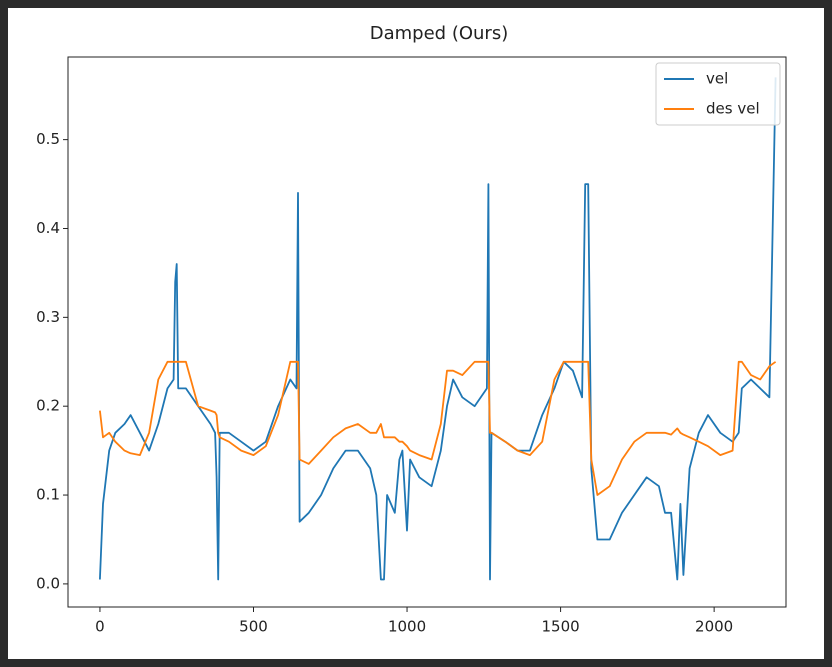  What do you see at coordinates (48, 583) in the screenshot?
I see `y-tick-label: 0.0` at bounding box center [48, 583].